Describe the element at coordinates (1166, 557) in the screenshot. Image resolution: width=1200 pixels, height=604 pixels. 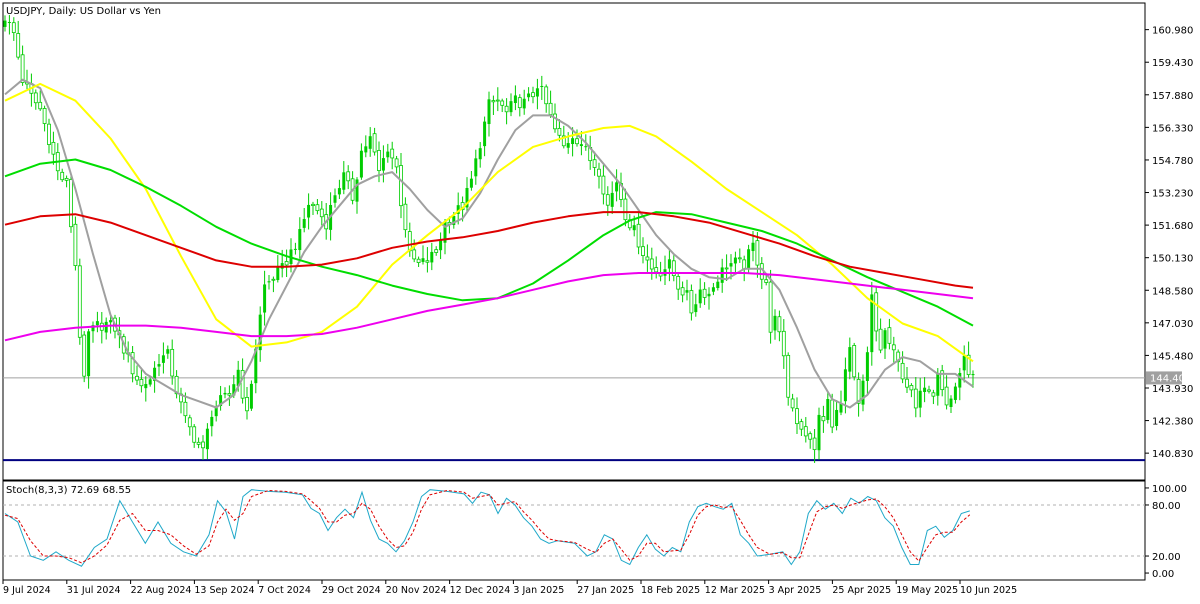
I see `stoch-tick-label: 20.00` at that location.